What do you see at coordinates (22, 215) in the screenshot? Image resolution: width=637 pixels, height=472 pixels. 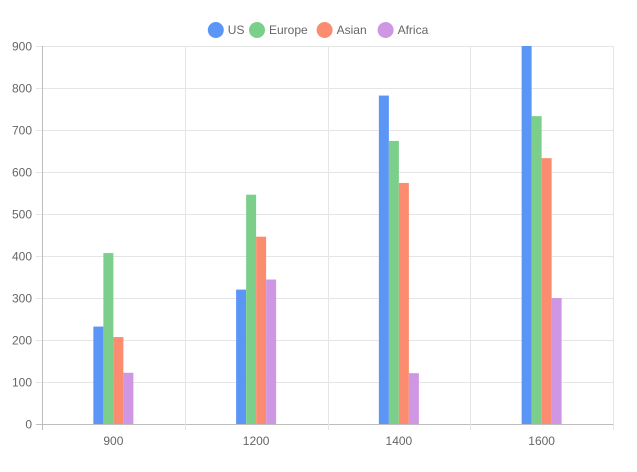 I see `y-tick-label: 500` at bounding box center [22, 215].